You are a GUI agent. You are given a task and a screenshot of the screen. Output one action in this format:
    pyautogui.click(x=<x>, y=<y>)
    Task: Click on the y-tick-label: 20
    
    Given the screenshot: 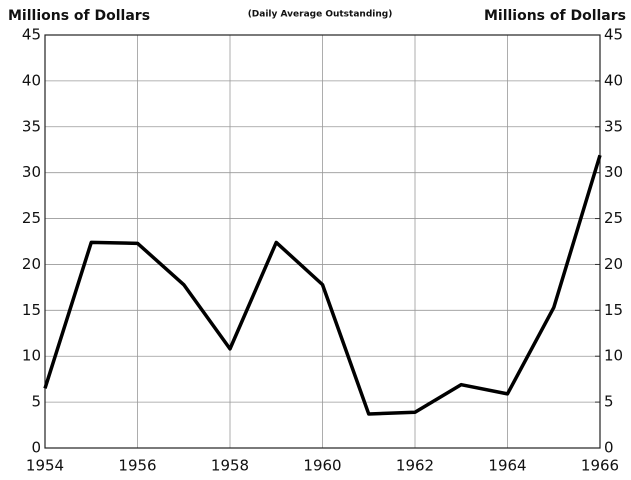 What is the action you would take?
    pyautogui.click(x=31, y=264)
    